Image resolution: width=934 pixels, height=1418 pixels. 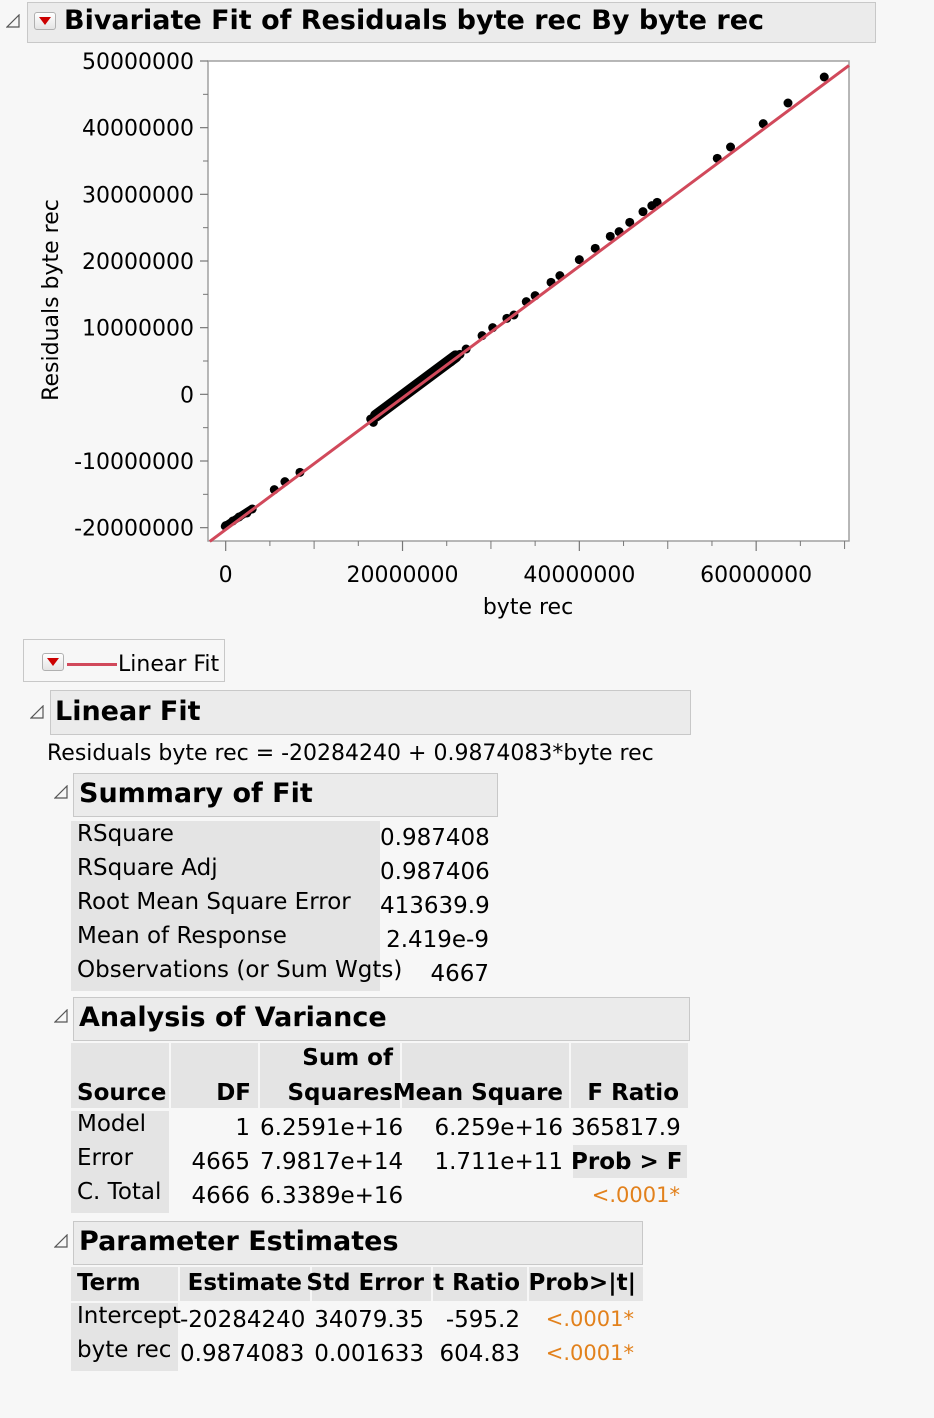 What do you see at coordinates (225, 940) in the screenshot?
I see `summary-label: Mean of Response` at bounding box center [225, 940].